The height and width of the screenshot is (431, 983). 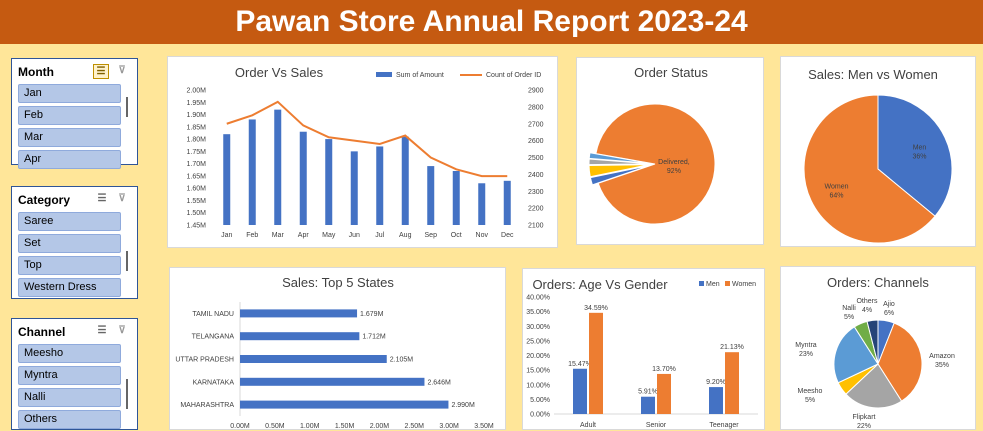 What do you see at coordinates (197, 226) in the screenshot?
I see `y-left-tick-label: 1.45M` at bounding box center [197, 226].